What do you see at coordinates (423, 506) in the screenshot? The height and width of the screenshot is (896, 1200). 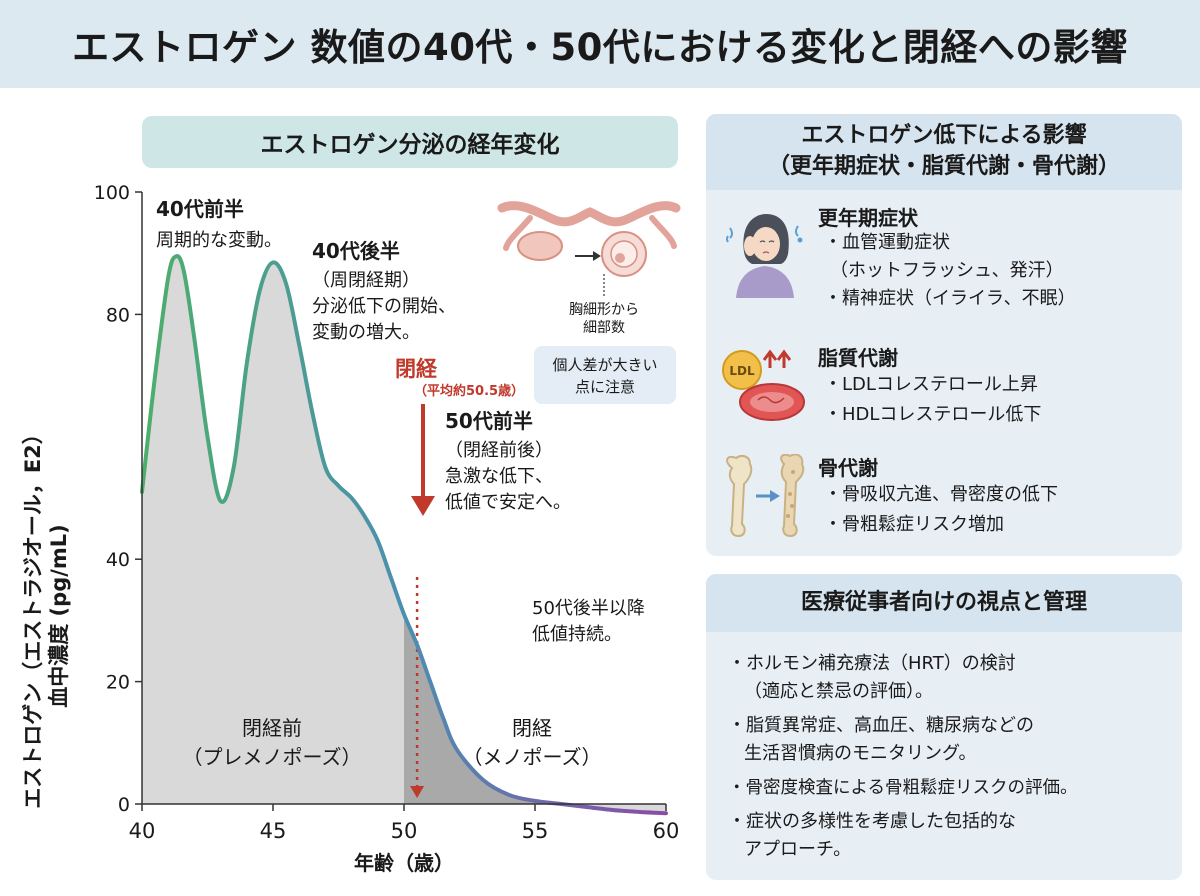 I see `menopause-arrow-head` at bounding box center [423, 506].